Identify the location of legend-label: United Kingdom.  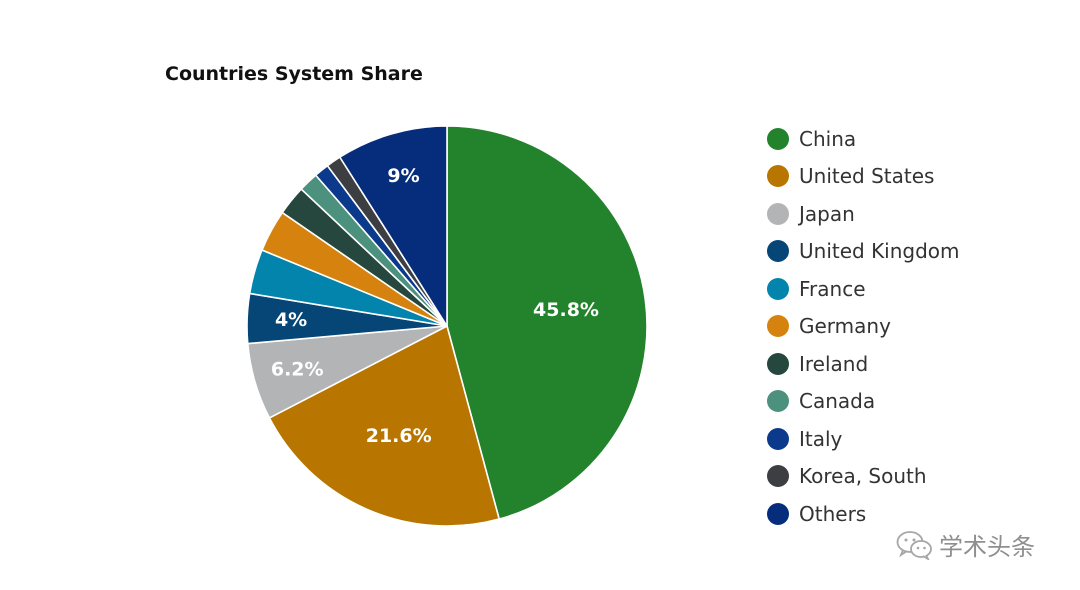
(879, 251).